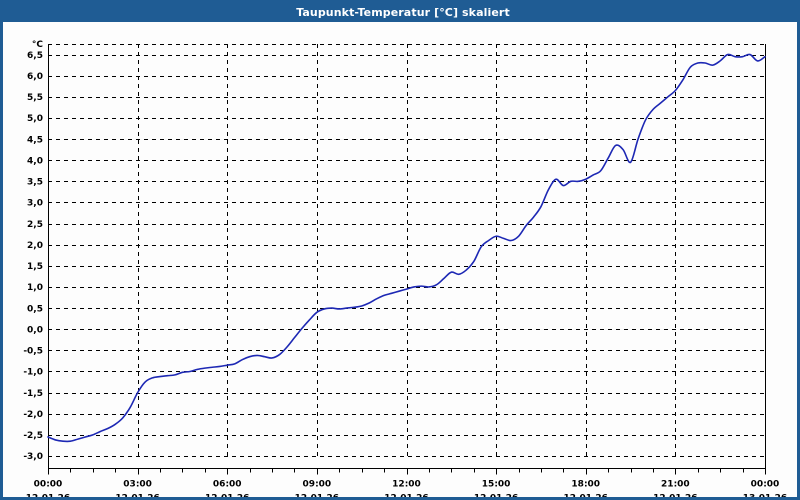 The image size is (800, 500). Describe the element at coordinates (227, 485) in the screenshot. I see `x-axis-time-label: 06:00` at that location.